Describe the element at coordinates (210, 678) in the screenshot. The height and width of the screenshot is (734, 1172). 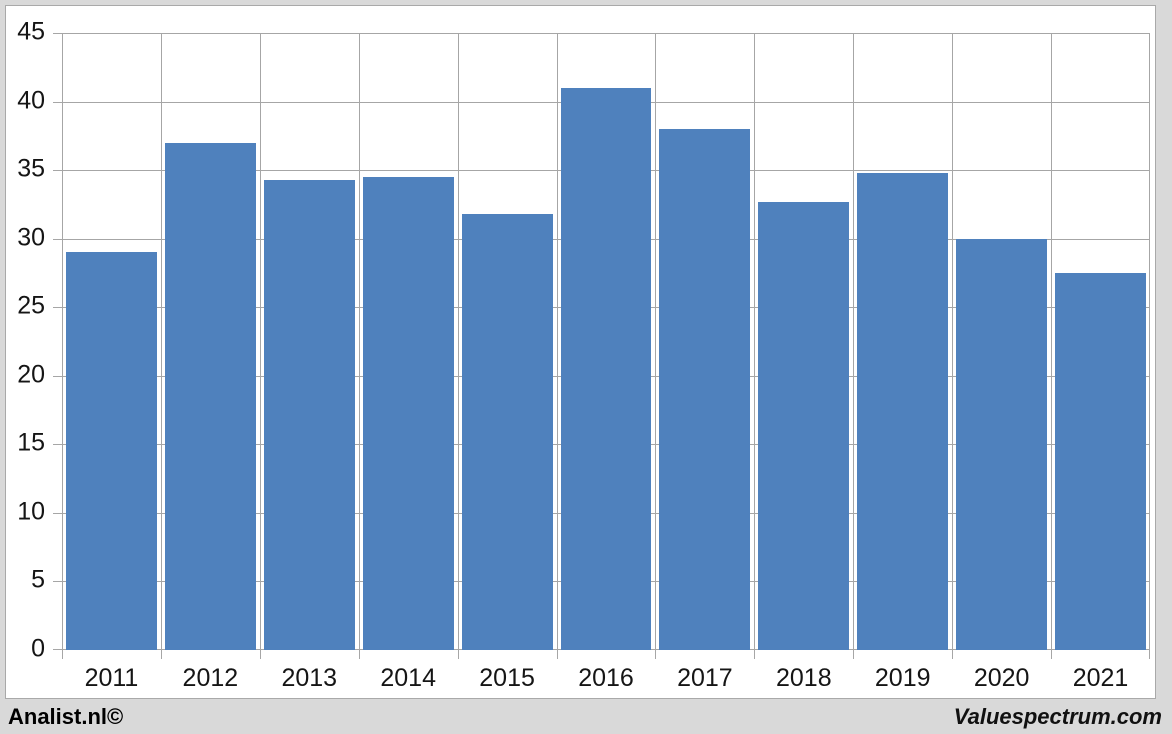
I see `x-axis-tick-label: 2012` at that location.